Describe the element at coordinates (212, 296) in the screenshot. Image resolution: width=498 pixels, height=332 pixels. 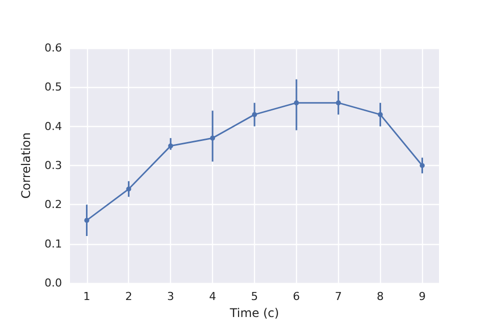
I see `x-tick-label: 4` at that location.